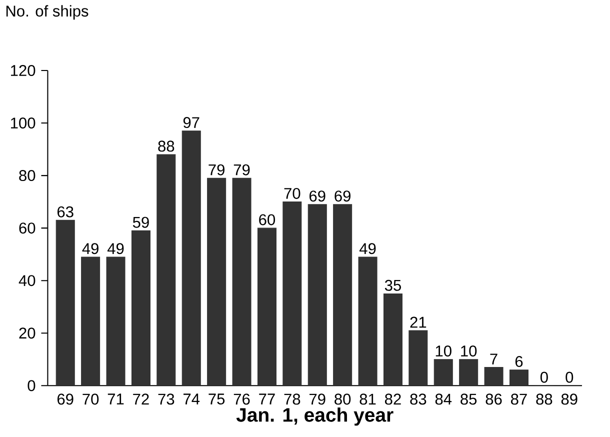  I want to click on data-label: 70, so click(292, 193).